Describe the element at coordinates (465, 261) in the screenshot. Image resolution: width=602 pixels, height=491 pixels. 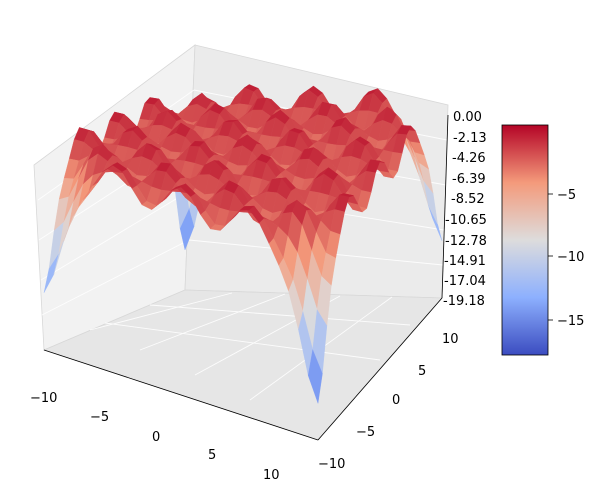
I see `z-tick-label: -14.91` at that location.